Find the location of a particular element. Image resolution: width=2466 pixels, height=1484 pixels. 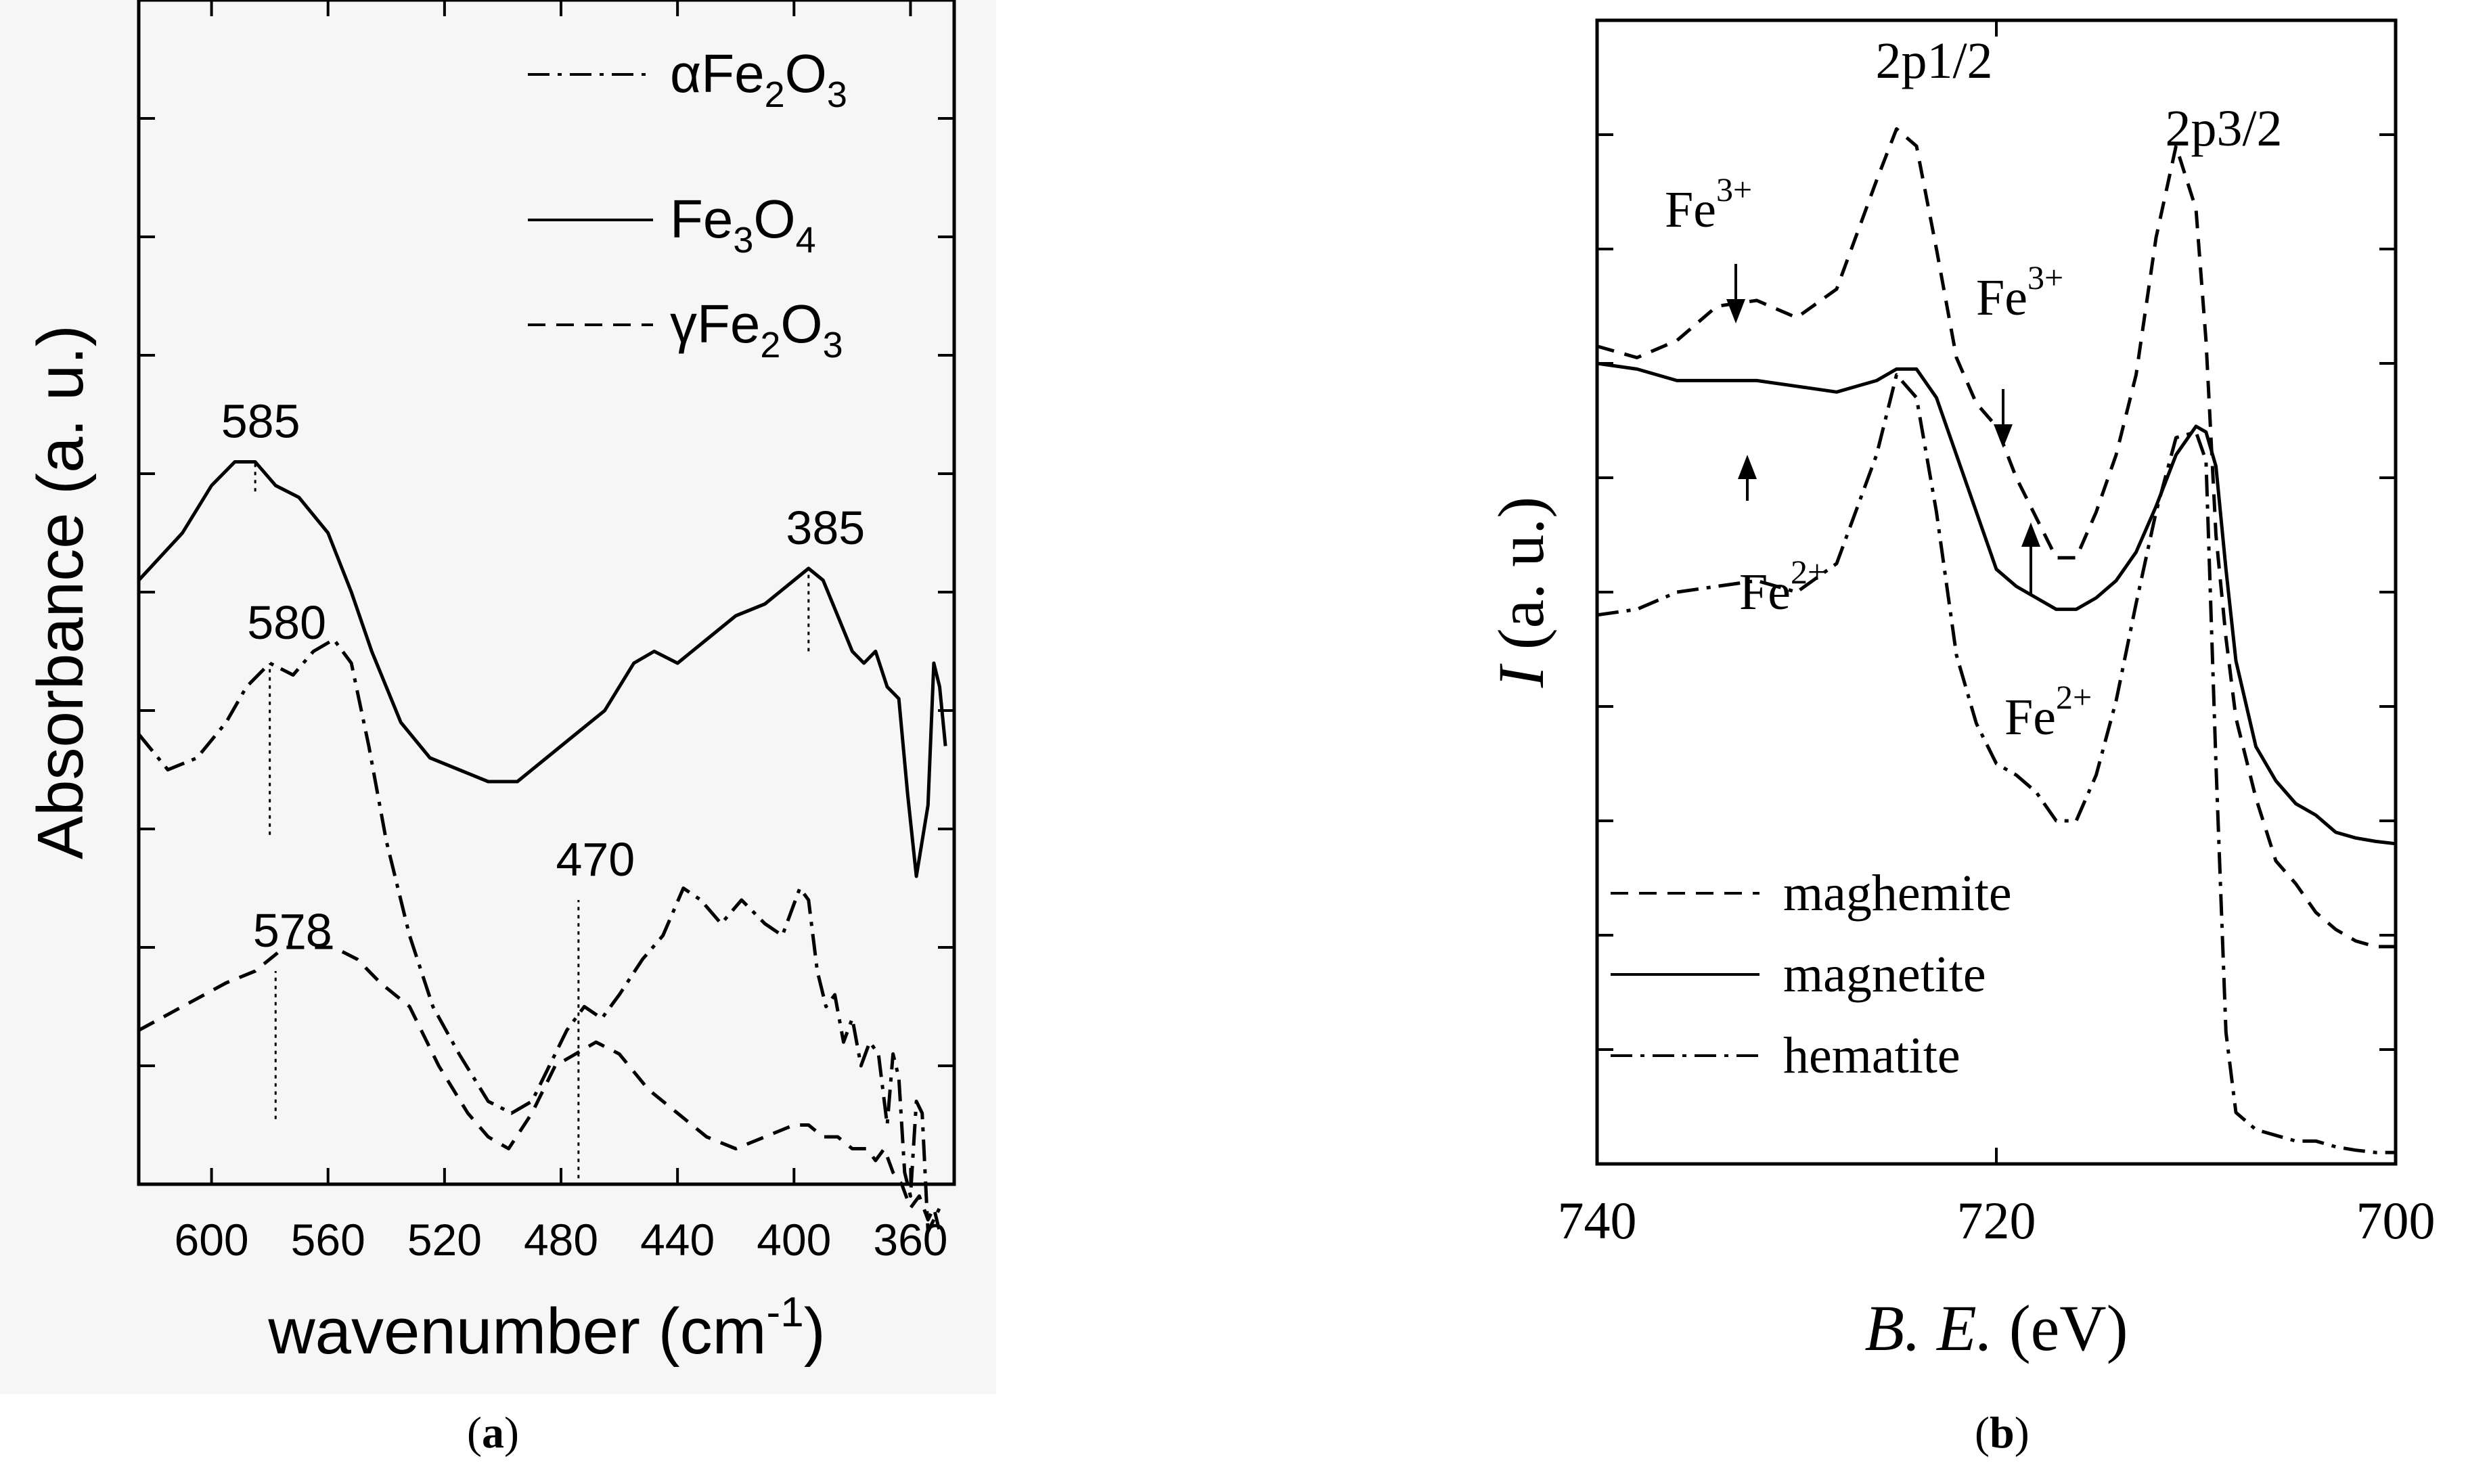

label-fe2-mid: Fe2+ is located at coordinates (2048, 712).